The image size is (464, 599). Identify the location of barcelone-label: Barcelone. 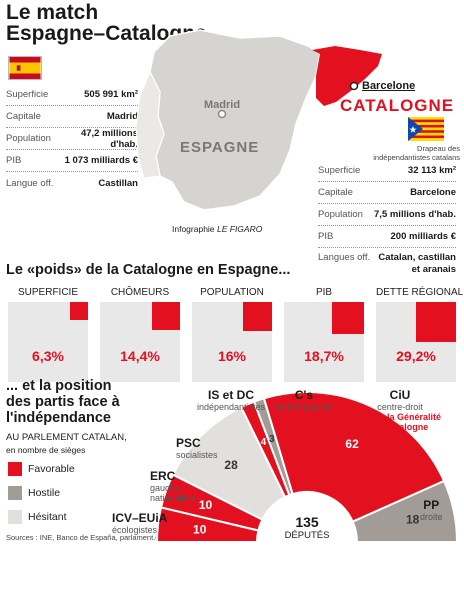
(389, 86).